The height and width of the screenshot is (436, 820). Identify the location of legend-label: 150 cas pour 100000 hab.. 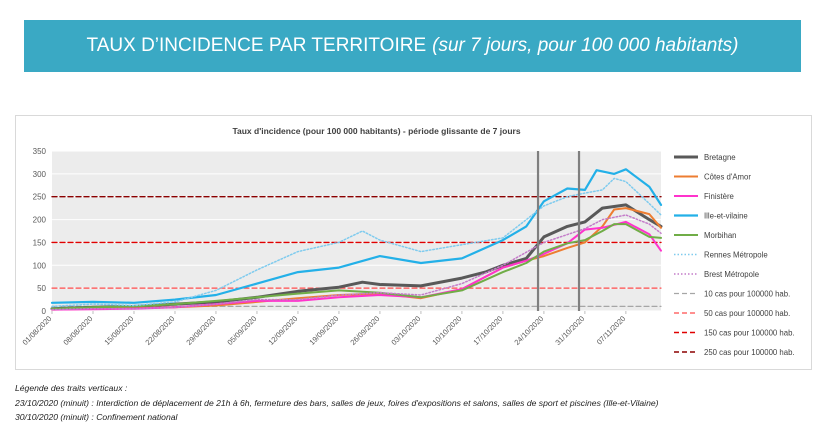
(749, 333).